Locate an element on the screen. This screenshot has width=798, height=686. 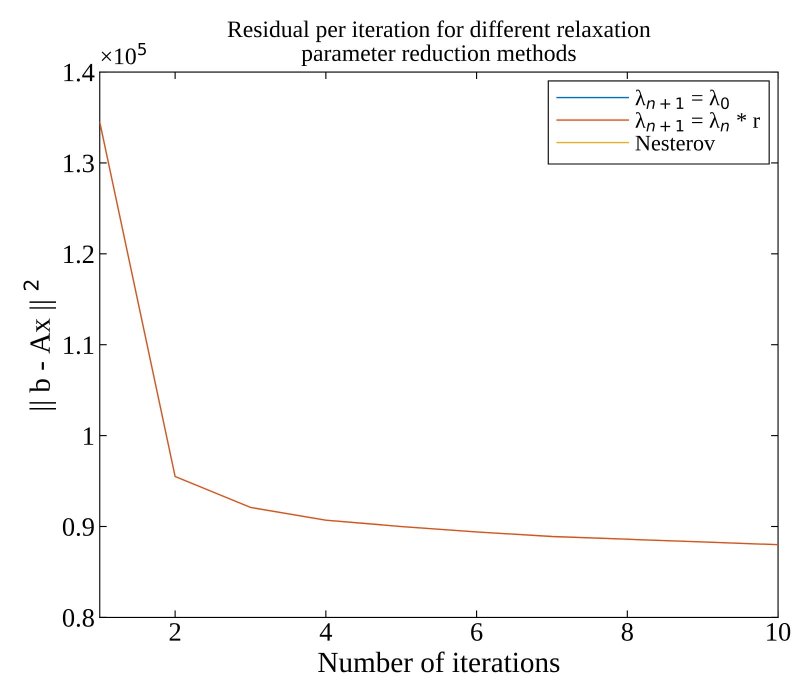
text: ×10$^{5}$ is located at coordinates (124, 53).